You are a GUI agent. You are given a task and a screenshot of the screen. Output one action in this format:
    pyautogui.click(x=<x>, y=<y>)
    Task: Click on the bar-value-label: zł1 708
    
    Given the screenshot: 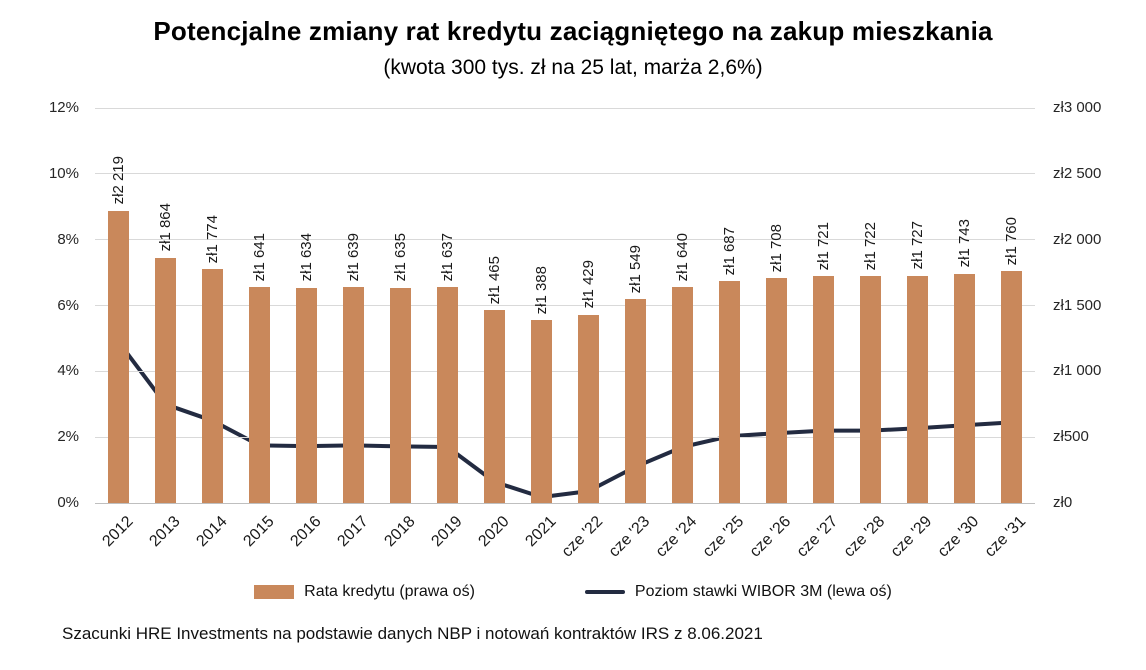 What is the action you would take?
    pyautogui.click(x=776, y=248)
    